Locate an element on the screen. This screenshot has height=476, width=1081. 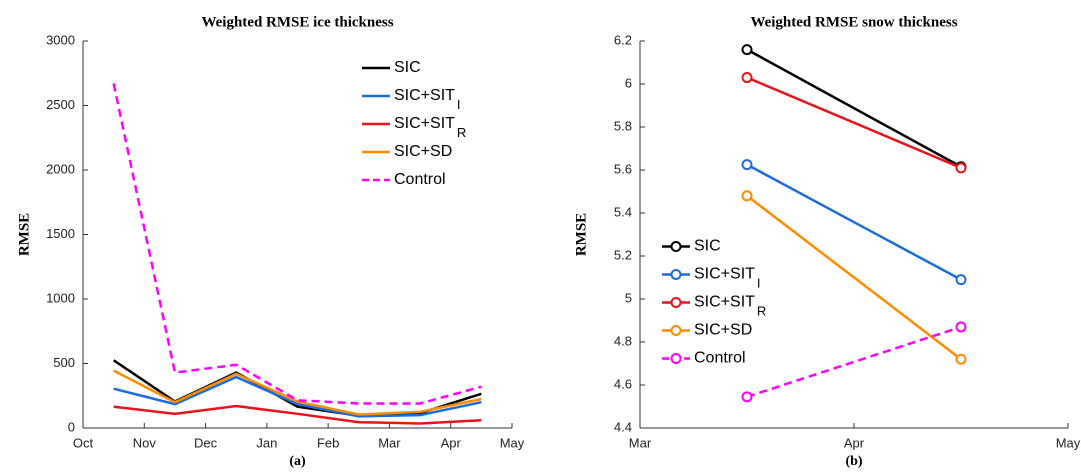
x-tick-label: Feb is located at coordinates (328, 442).